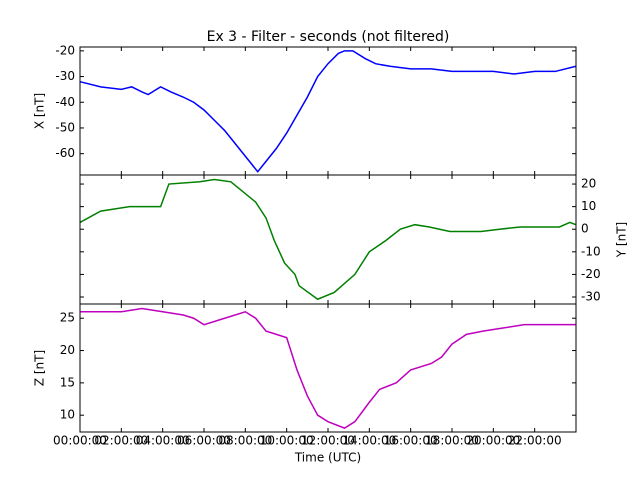 Image resolution: width=640 pixels, height=480 pixels. Describe the element at coordinates (287, 441) in the screenshot. I see `x-tick-label: 10:00:00` at that location.